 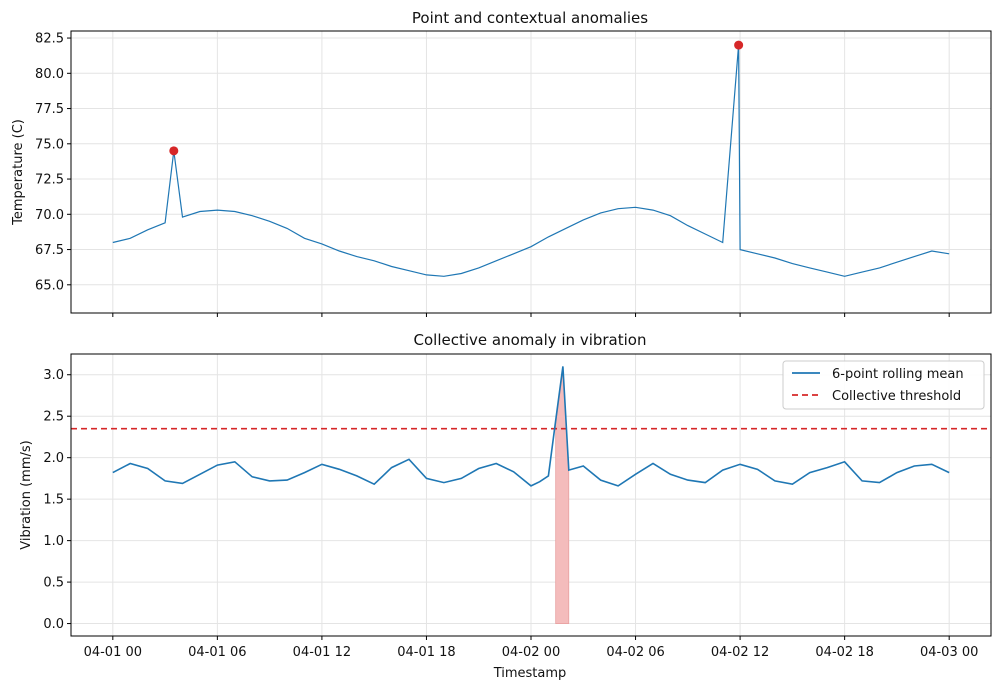 I want to click on y-tick-label: 0.0, so click(x=53, y=624).